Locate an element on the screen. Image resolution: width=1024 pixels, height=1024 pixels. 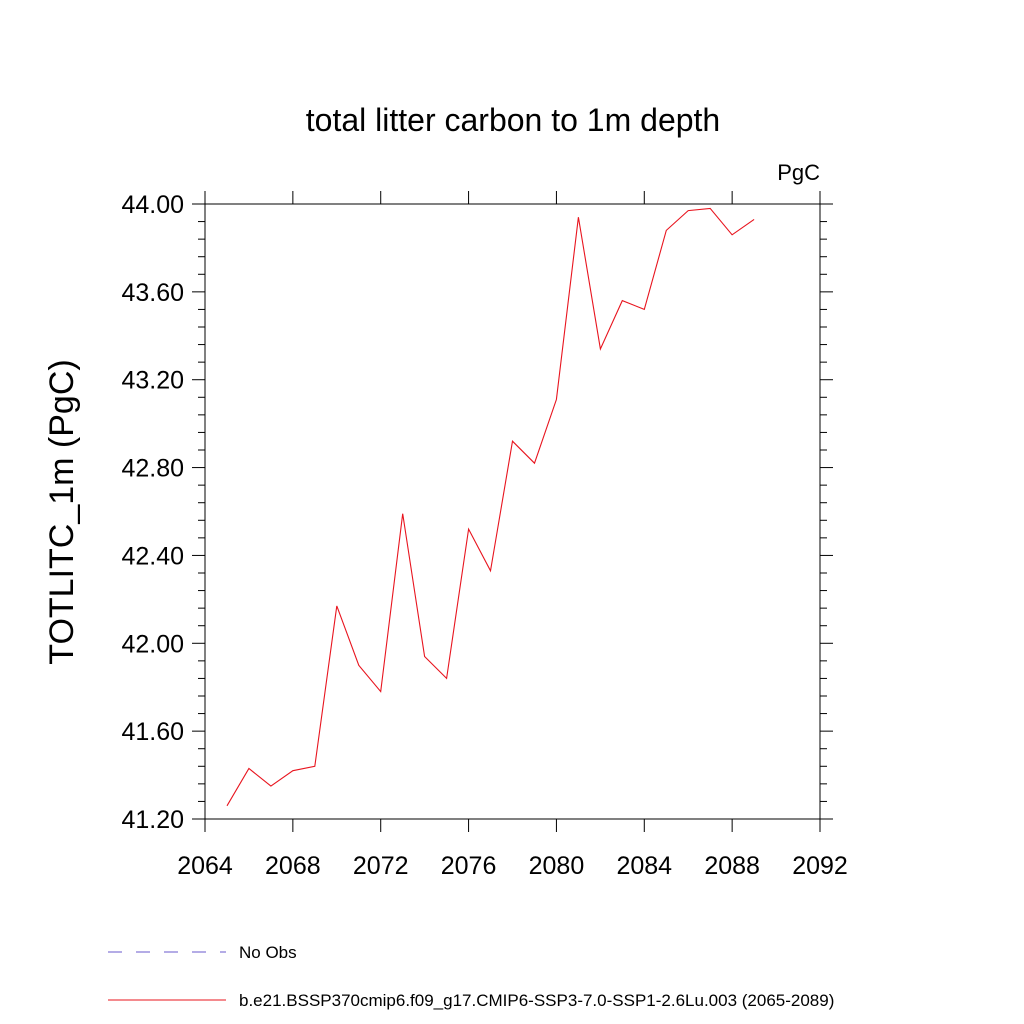
chart-title: total litter carbon to 1m depth is located at coordinates (513, 120).